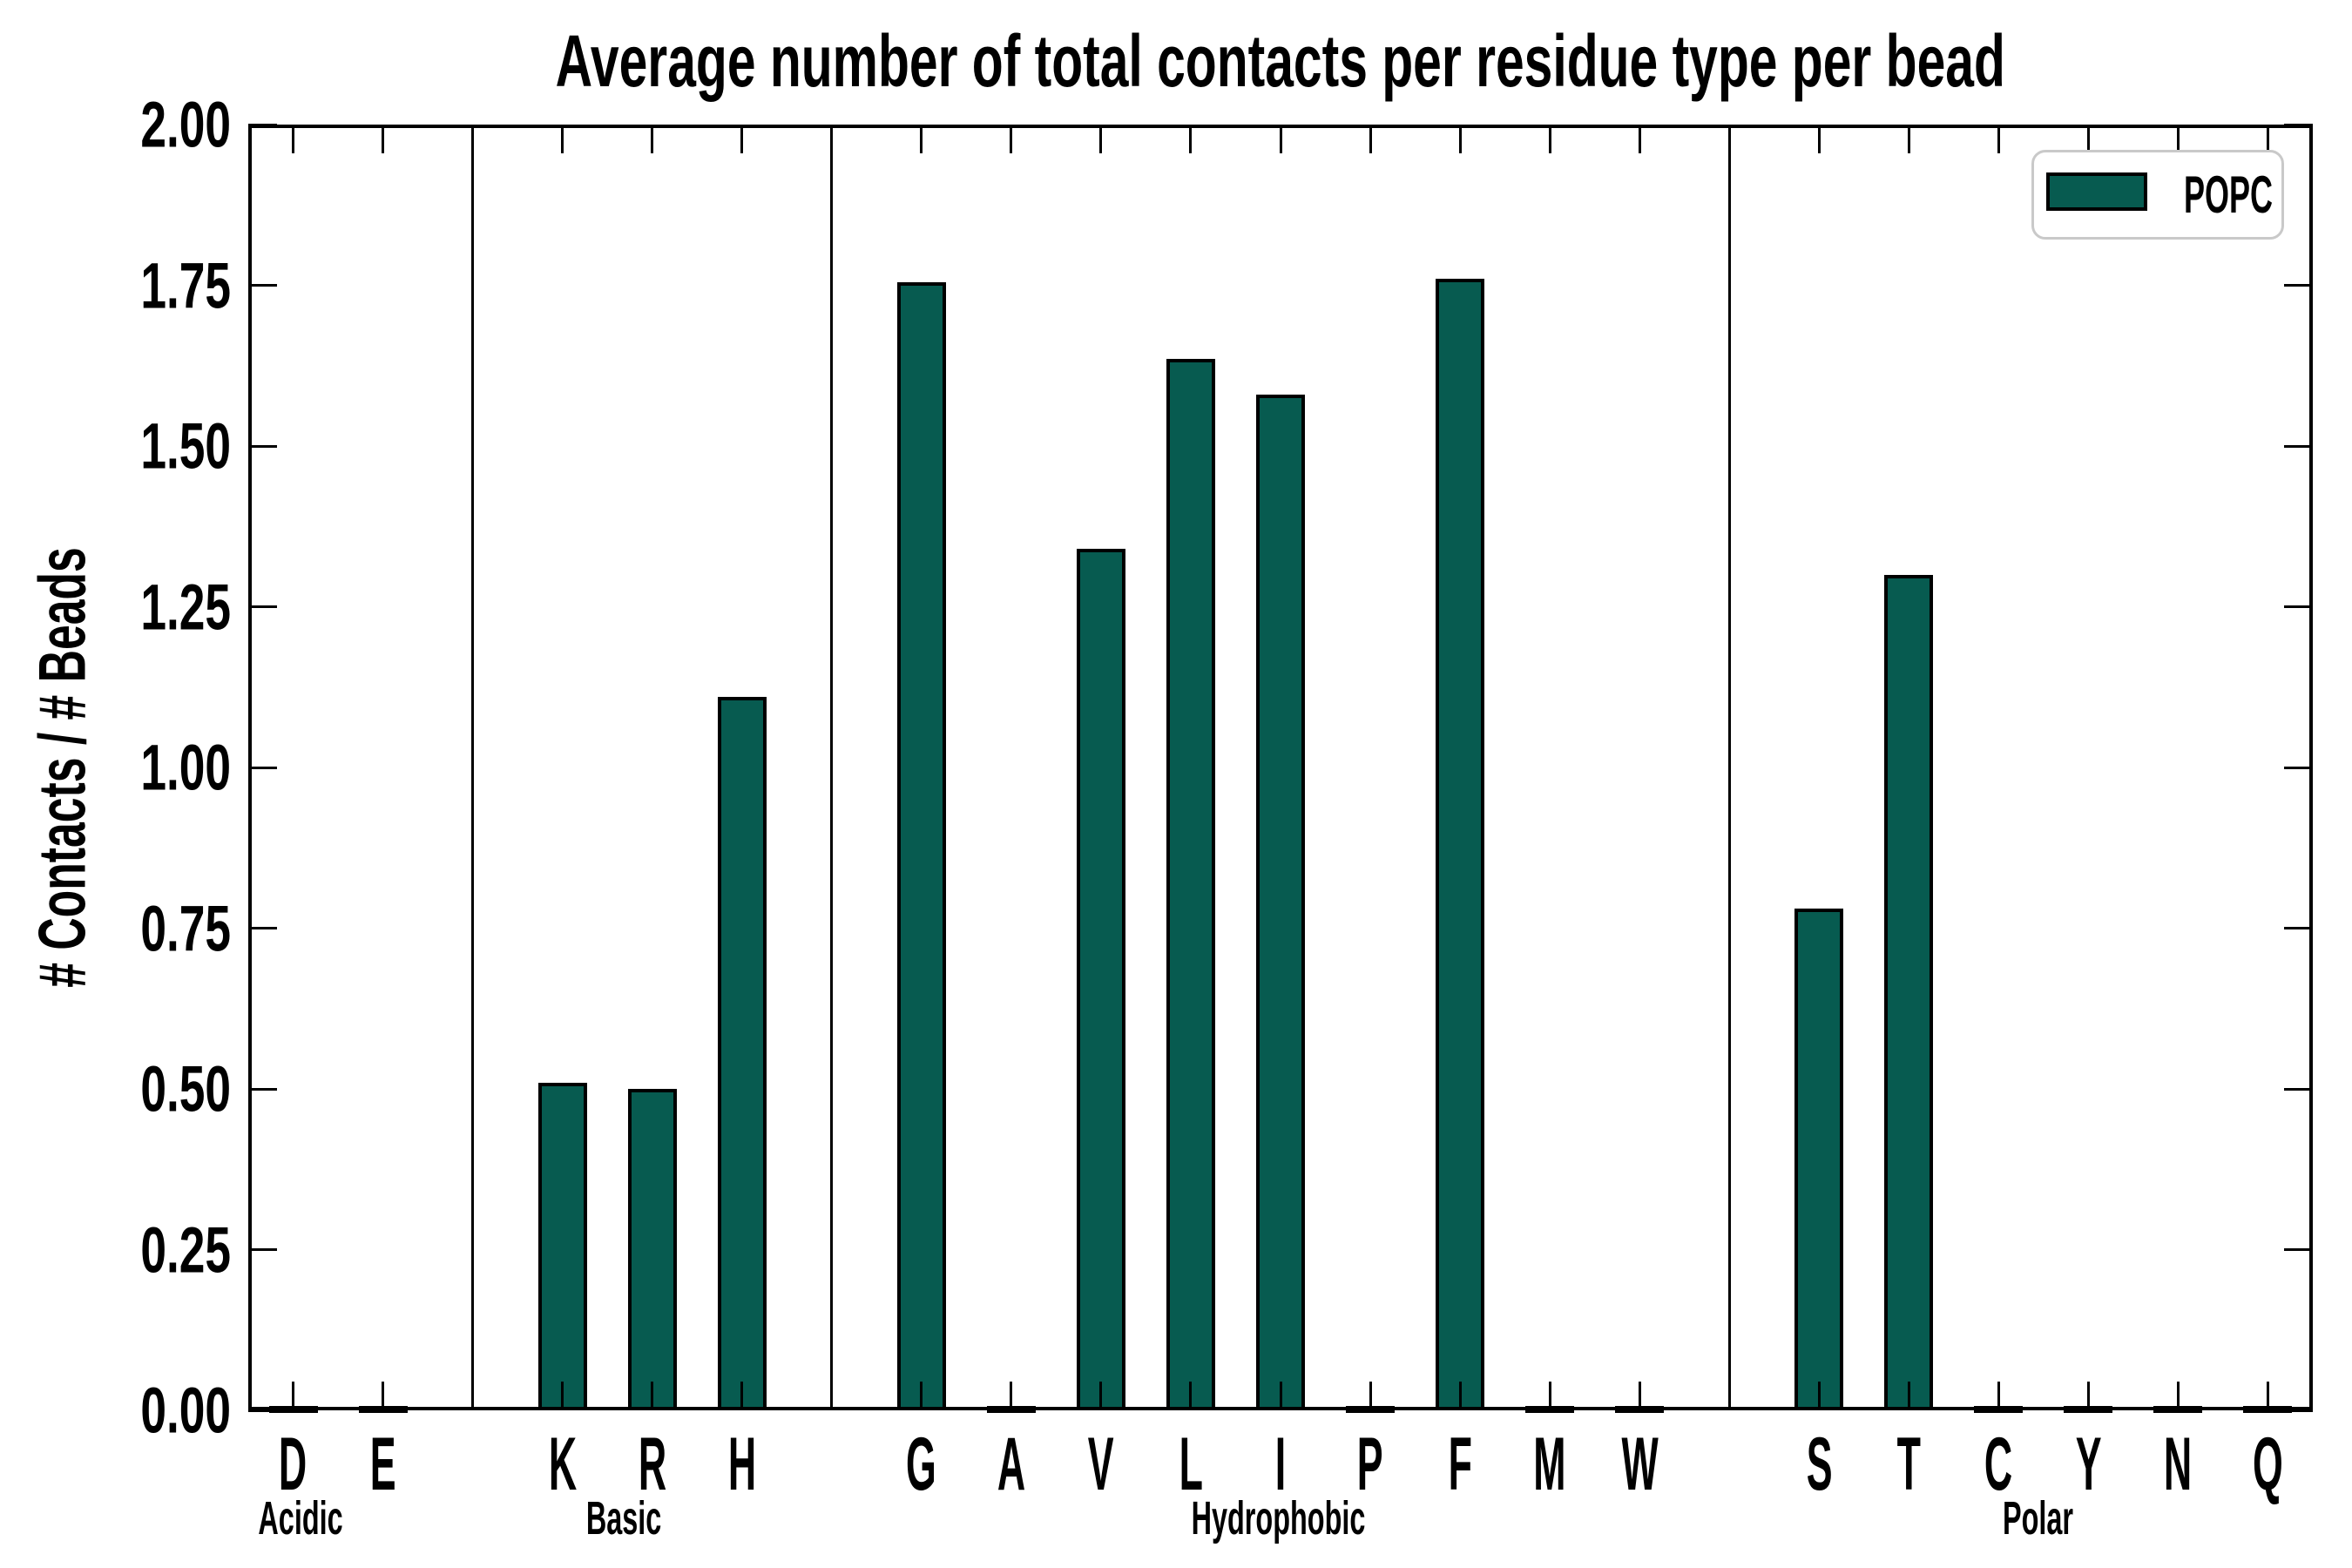 The width and height of the screenshot is (2352, 1568). What do you see at coordinates (115, 1250) in the screenshot?
I see `y-tick-label-0.25: 0.25` at bounding box center [115, 1250].